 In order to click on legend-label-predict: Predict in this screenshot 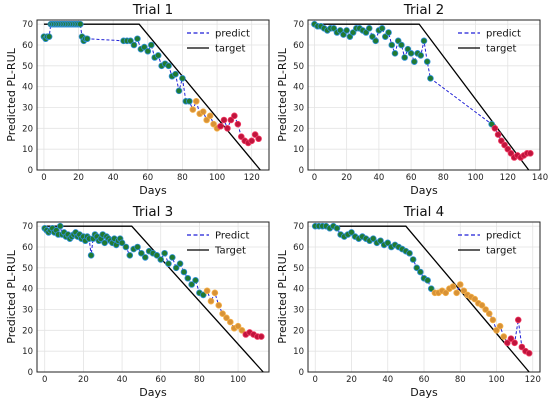, I will do `click(232, 236)`.